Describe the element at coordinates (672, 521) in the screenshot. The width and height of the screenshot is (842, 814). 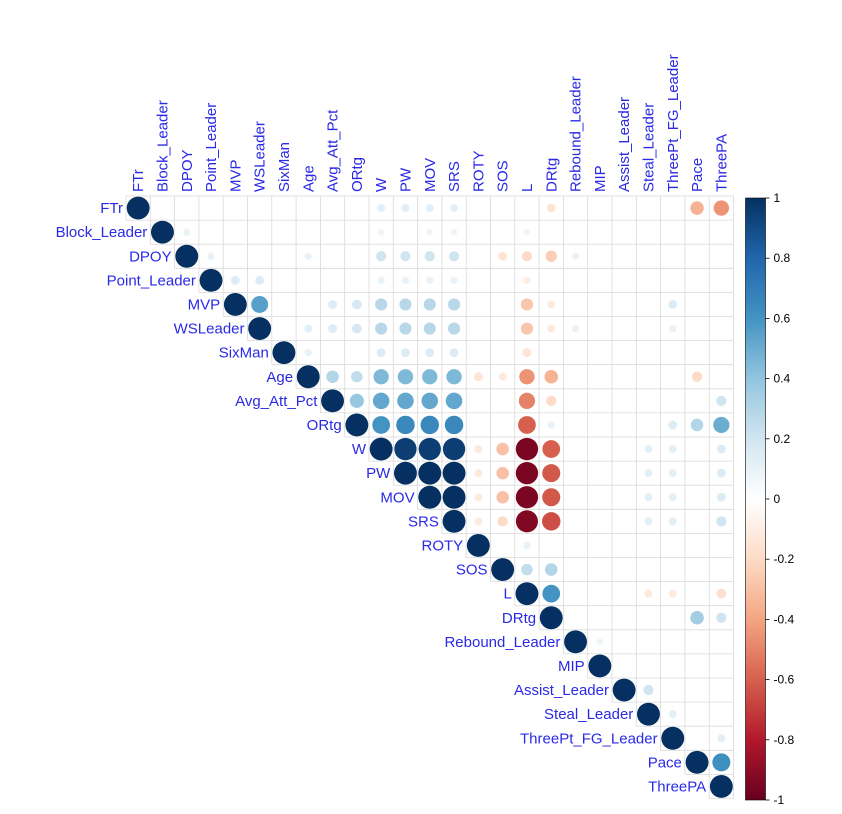
I see `corr-circle-SRS-ThreePt_FG_Leader` at that location.